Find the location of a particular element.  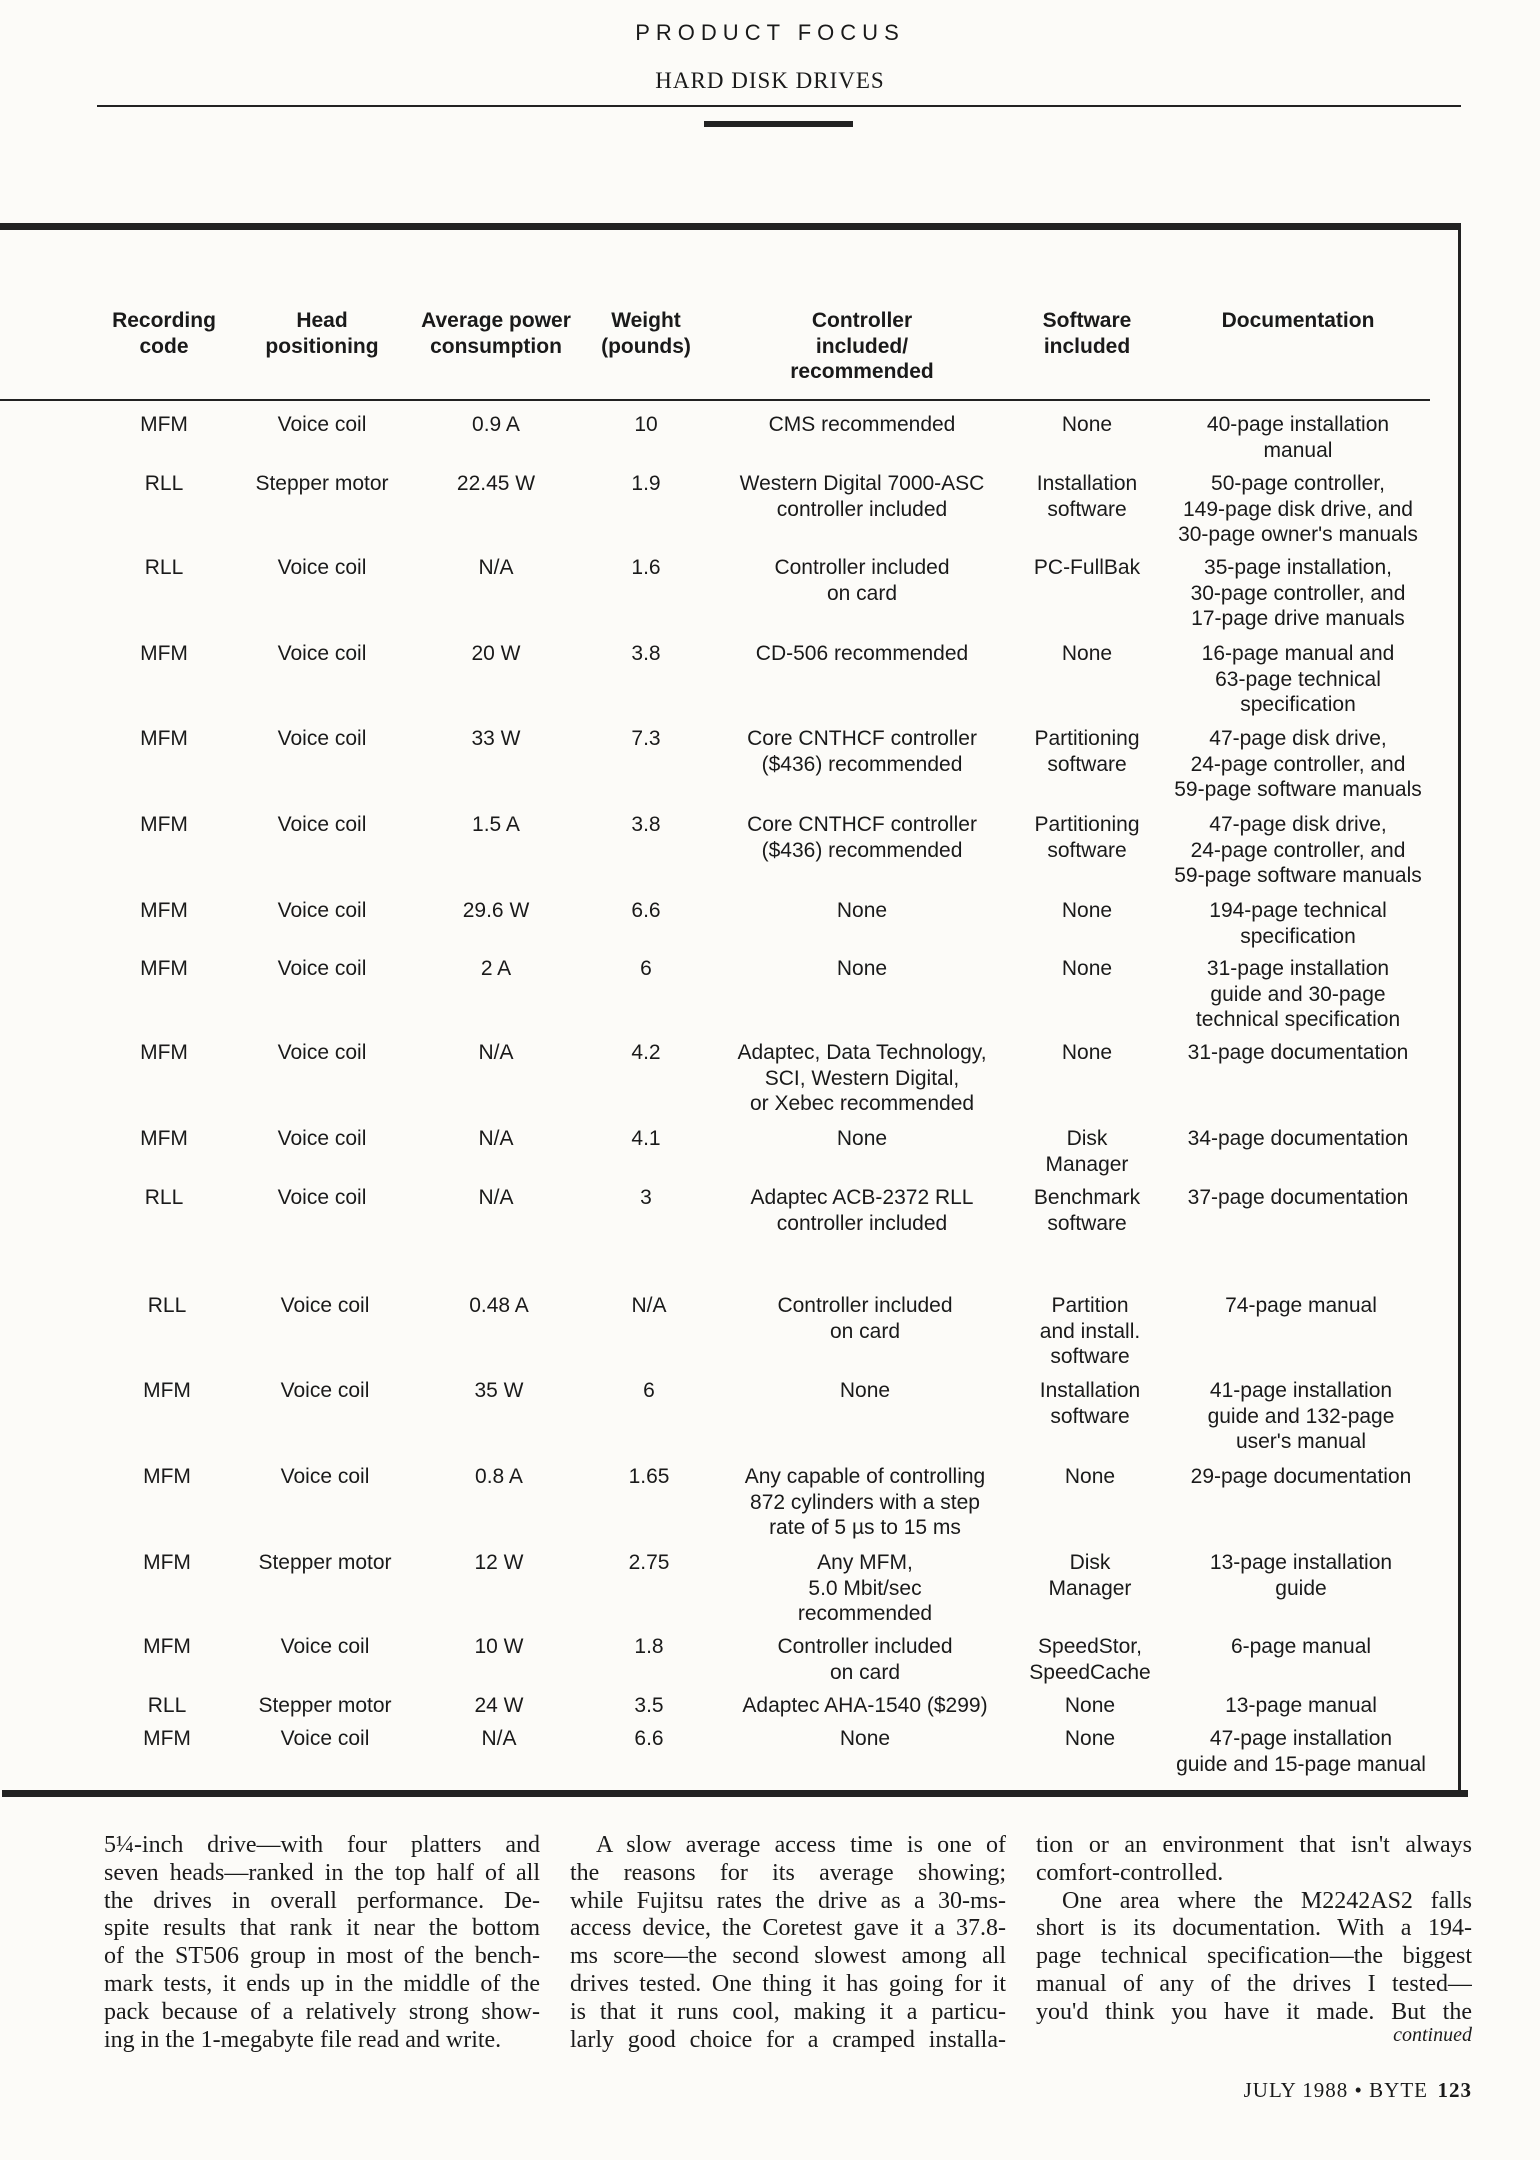

column-header: Recording code is located at coordinates (164, 333).